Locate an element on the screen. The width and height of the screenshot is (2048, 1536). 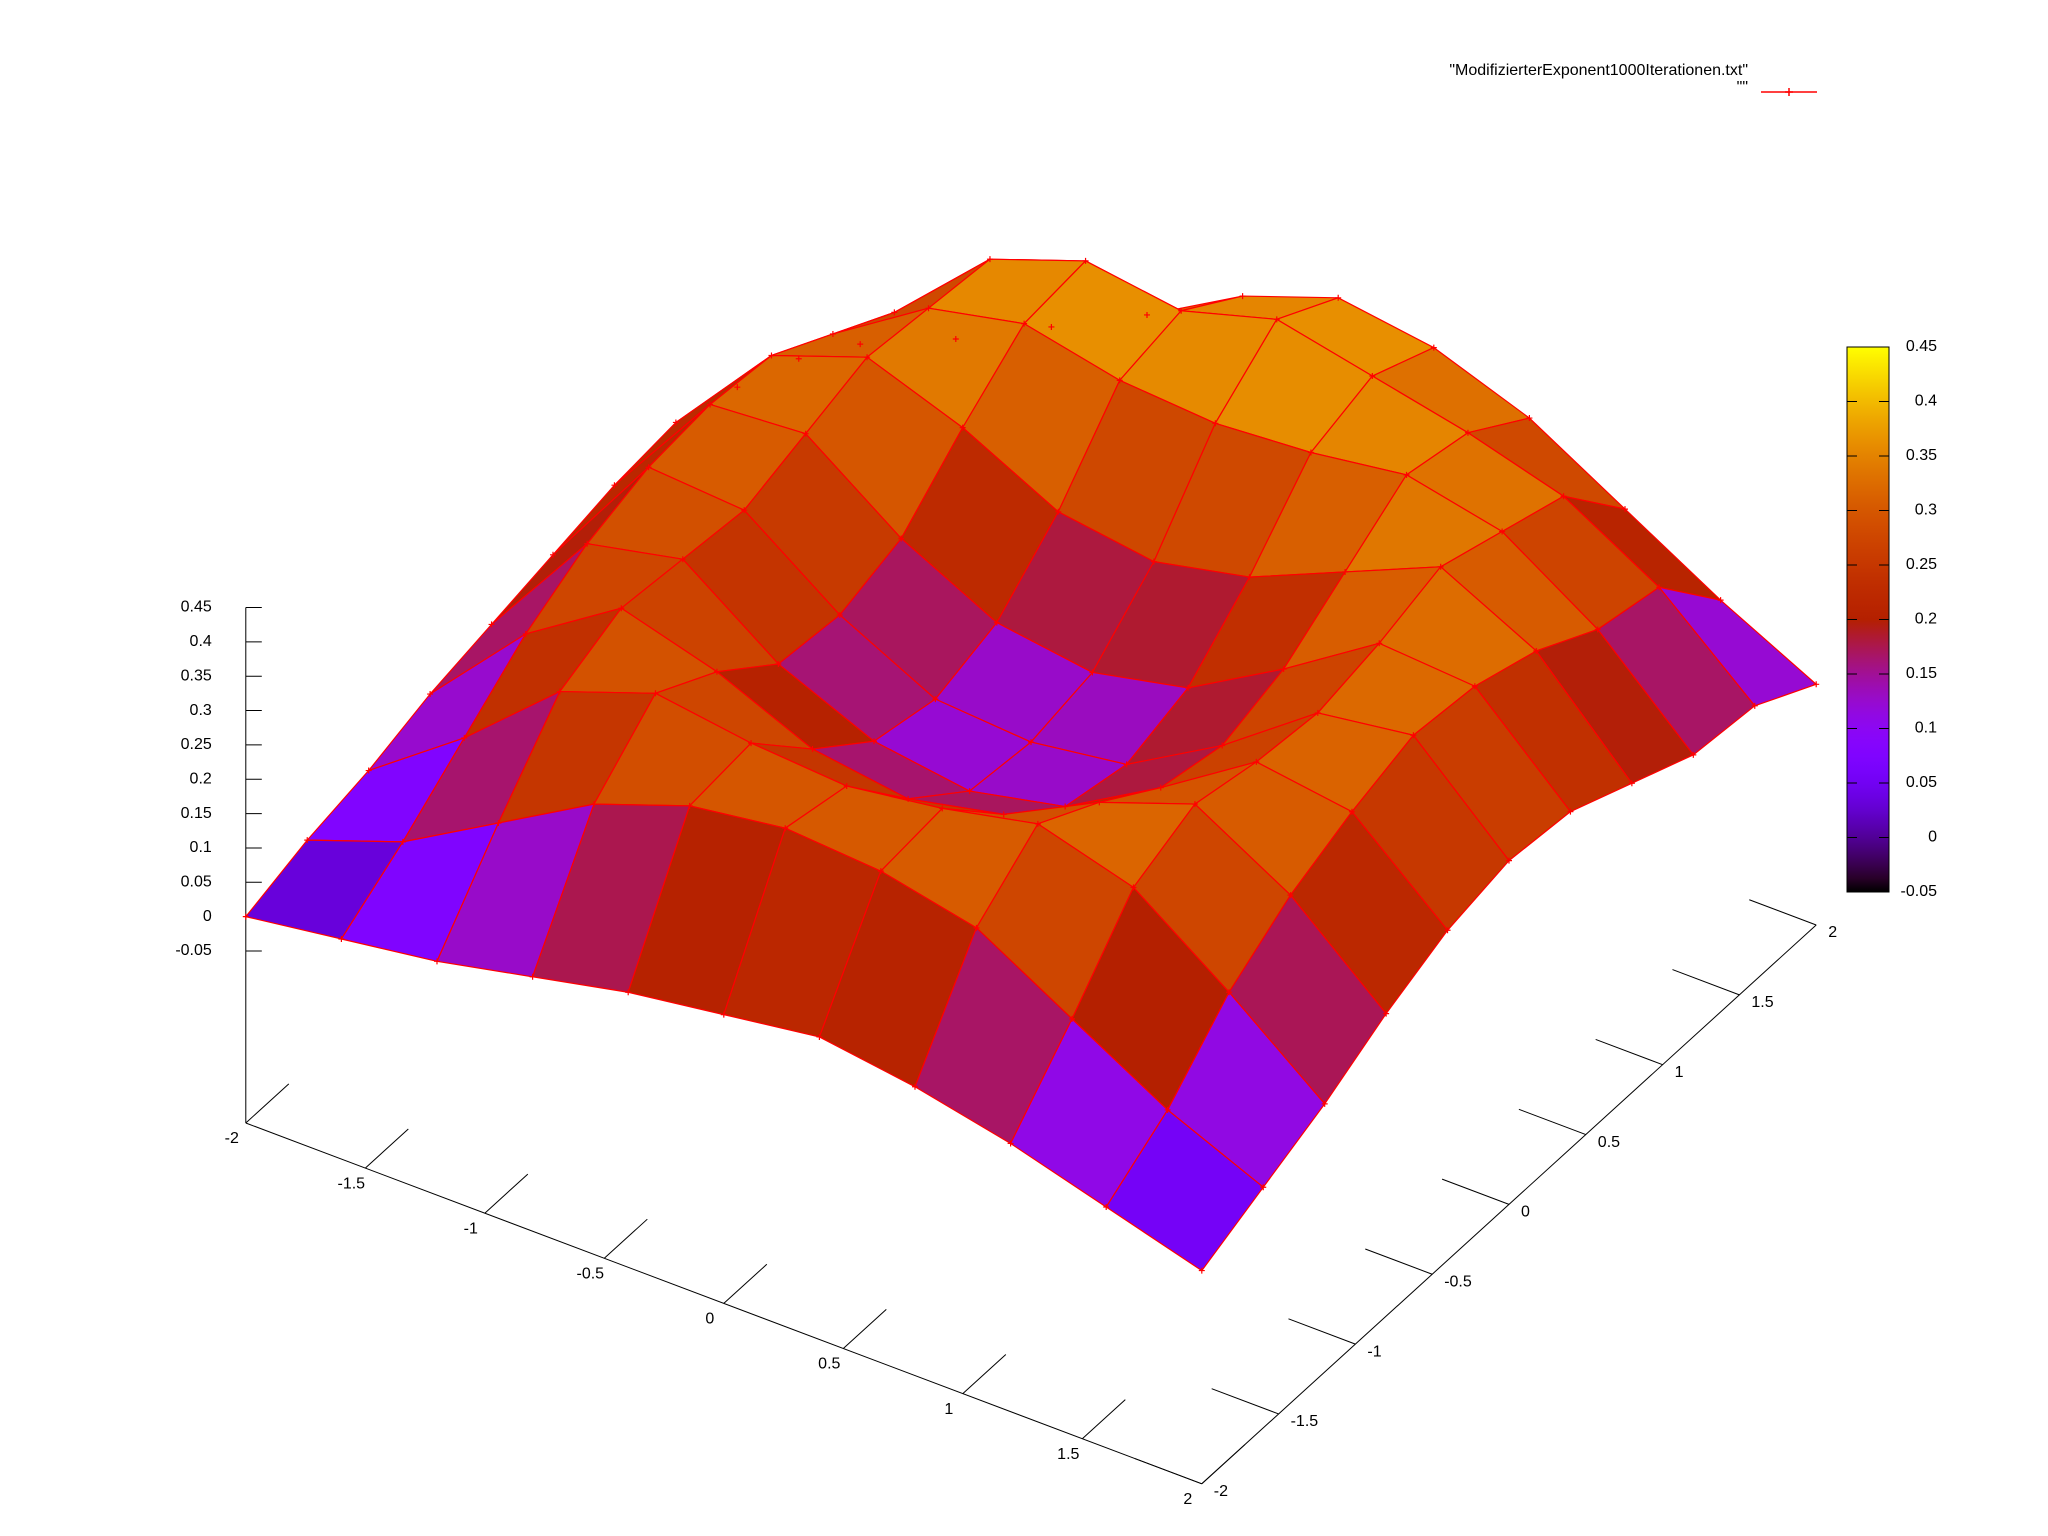
y-tick-label: 0.5 is located at coordinates (1609, 1142).